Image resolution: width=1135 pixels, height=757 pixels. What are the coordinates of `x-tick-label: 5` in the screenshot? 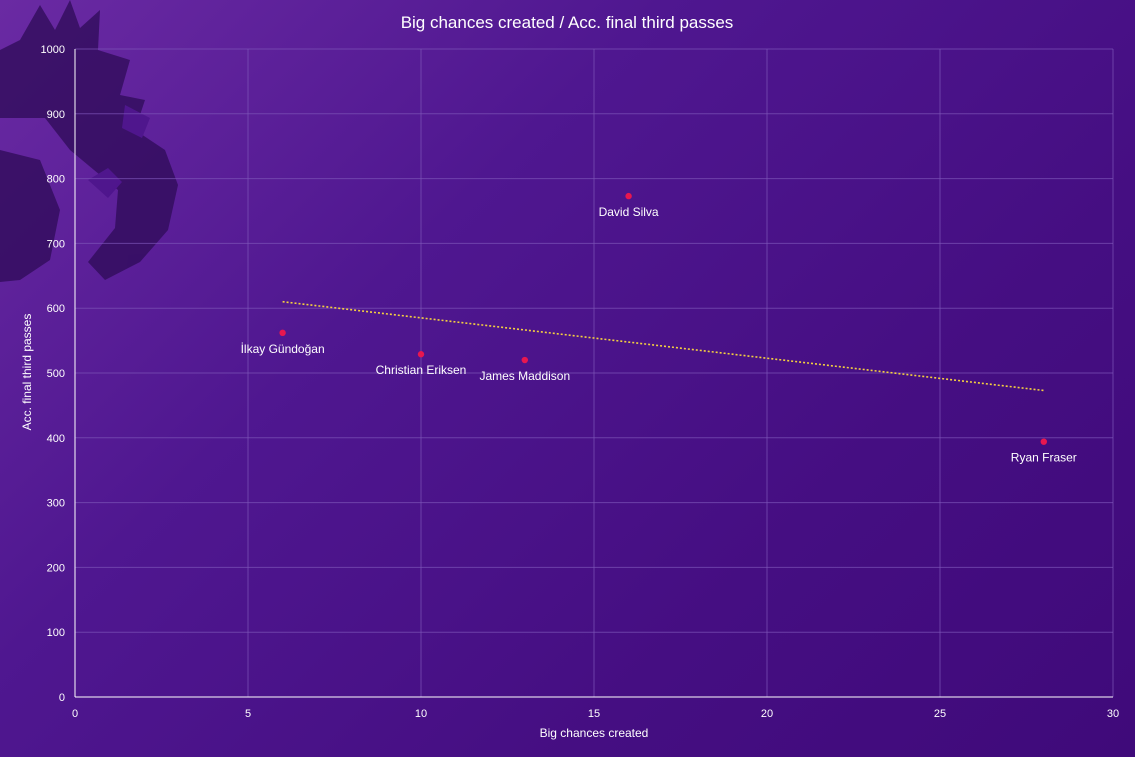 It's located at (248, 714).